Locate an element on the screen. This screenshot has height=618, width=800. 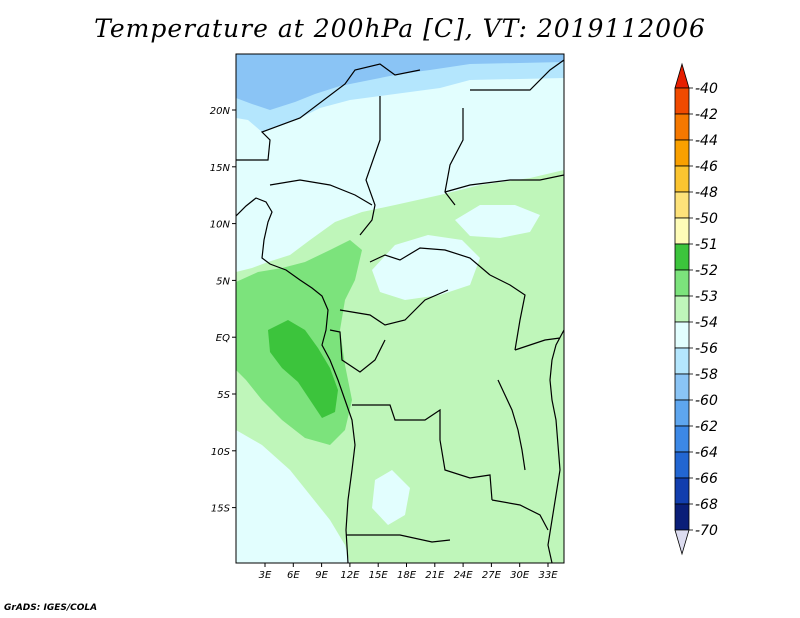
legend-label: -66 is located at coordinates (706, 479).